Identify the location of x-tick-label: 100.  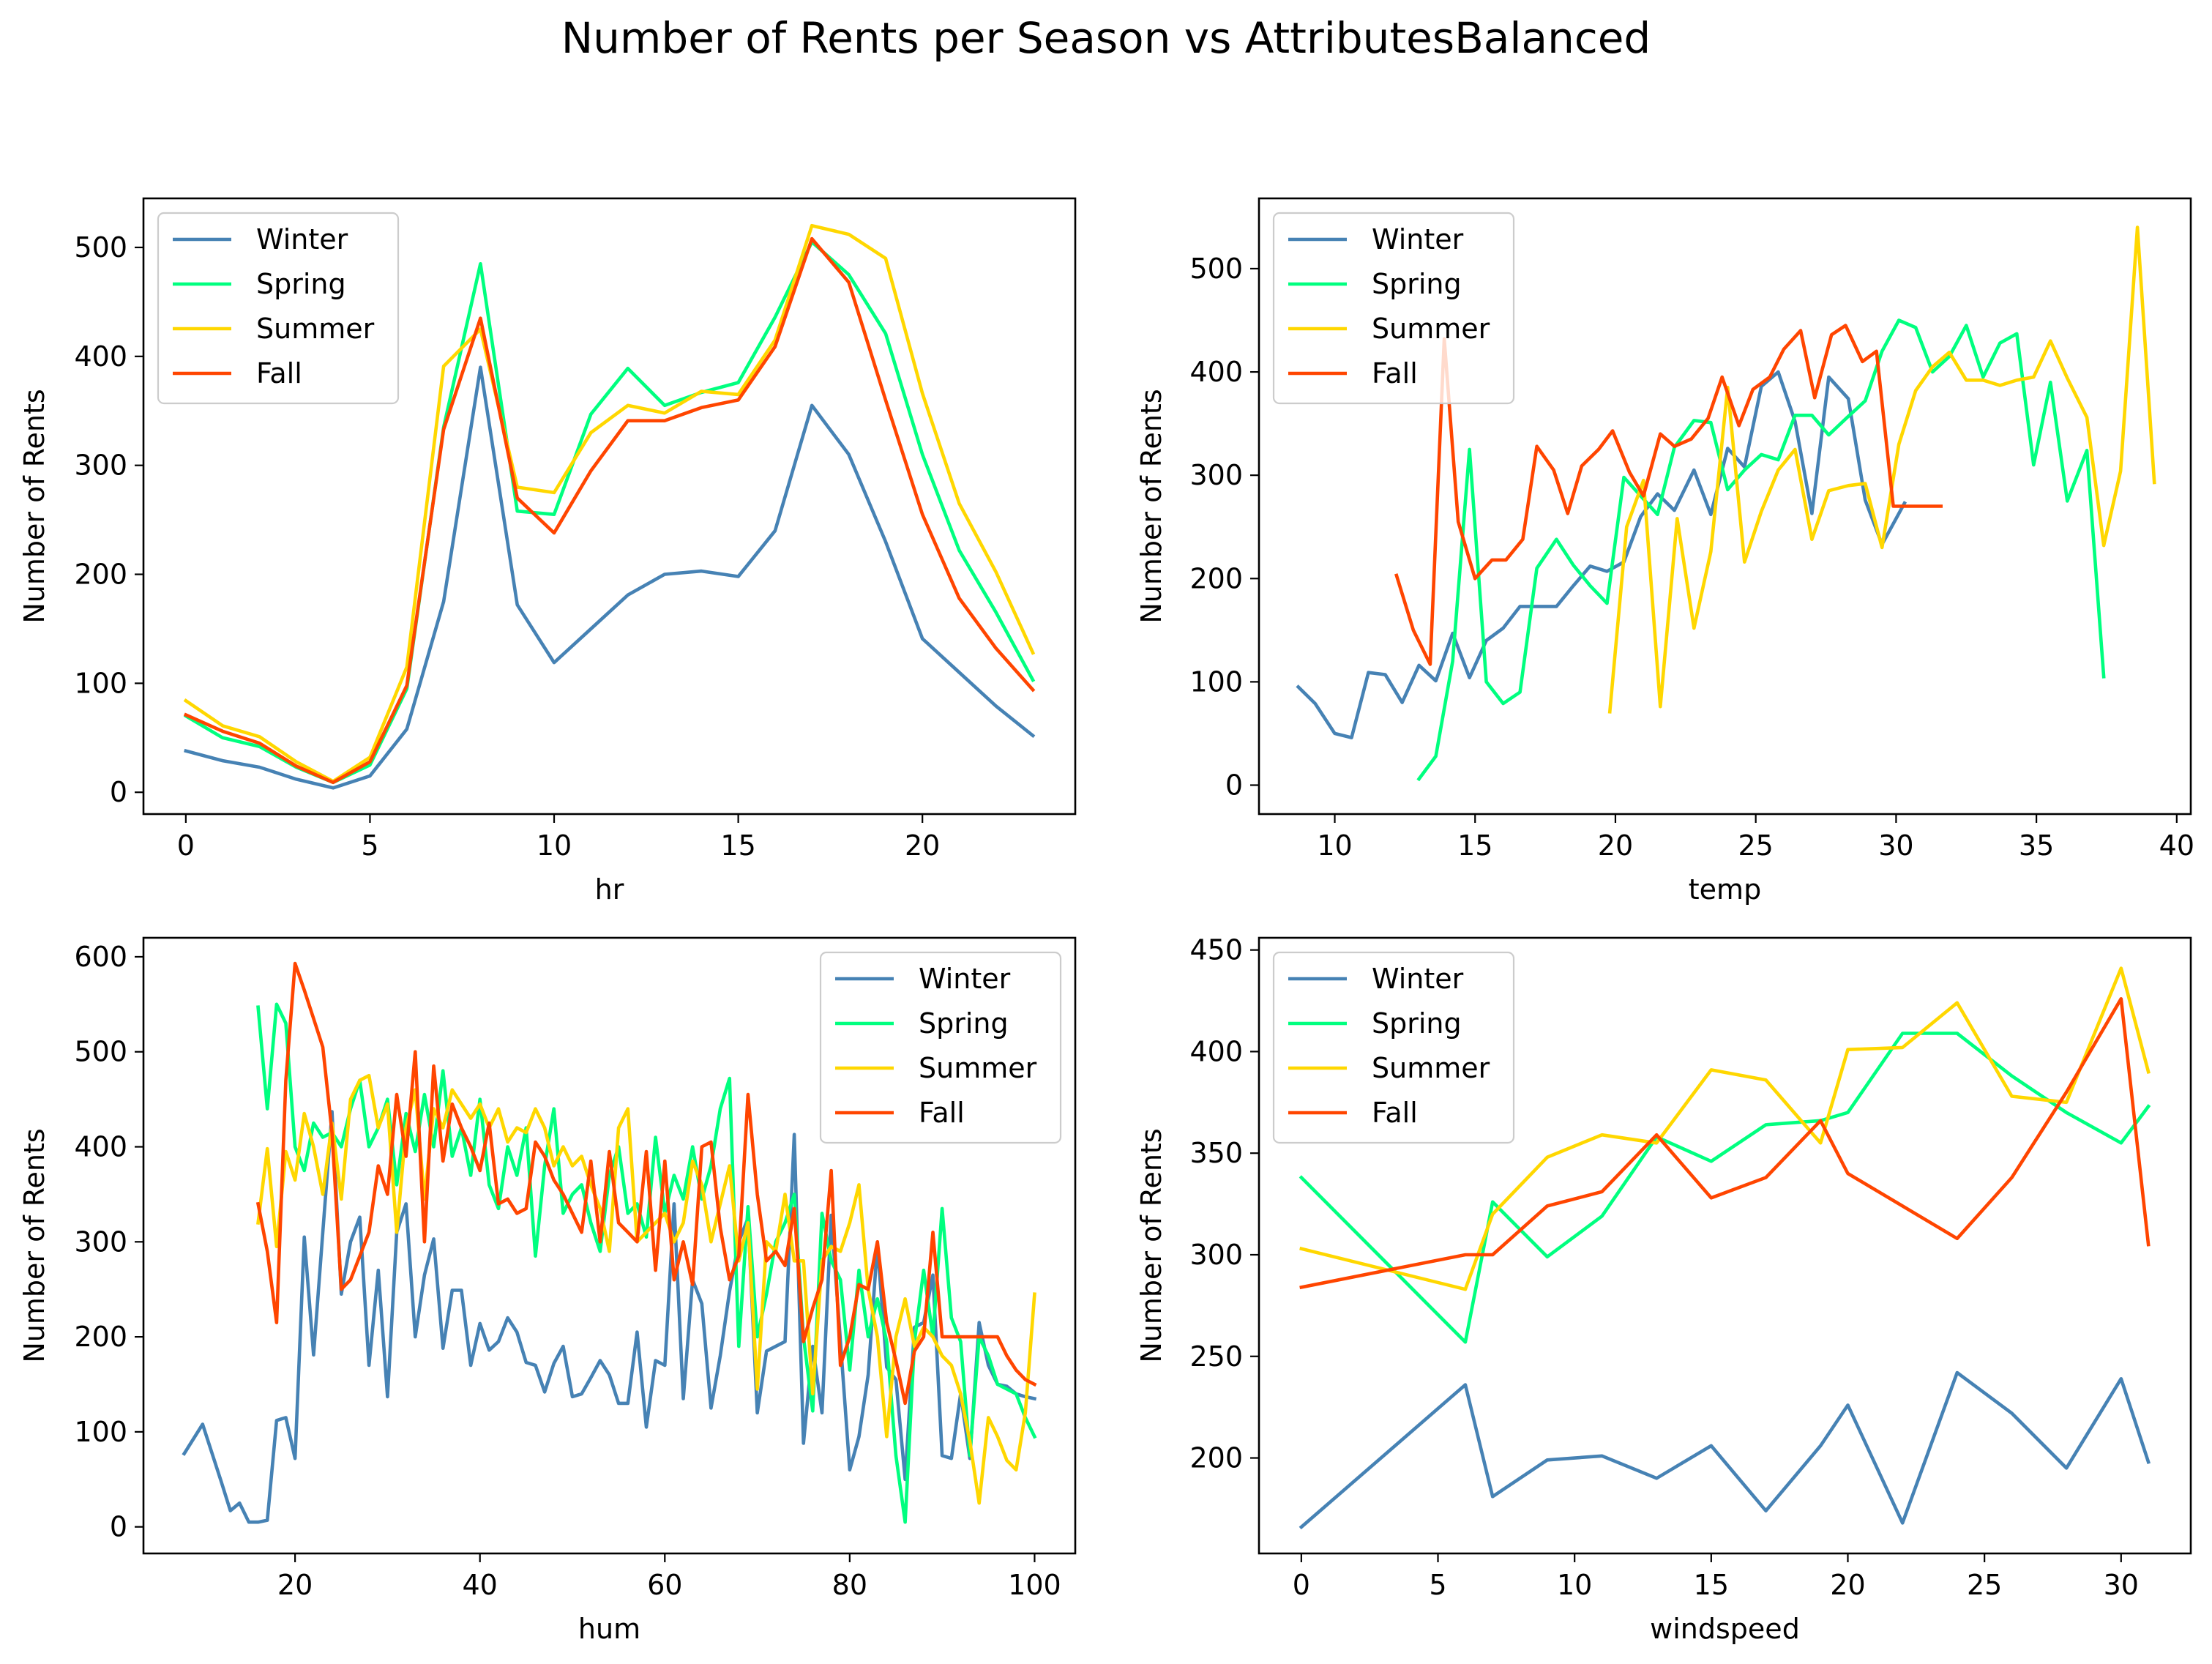
(1035, 1585).